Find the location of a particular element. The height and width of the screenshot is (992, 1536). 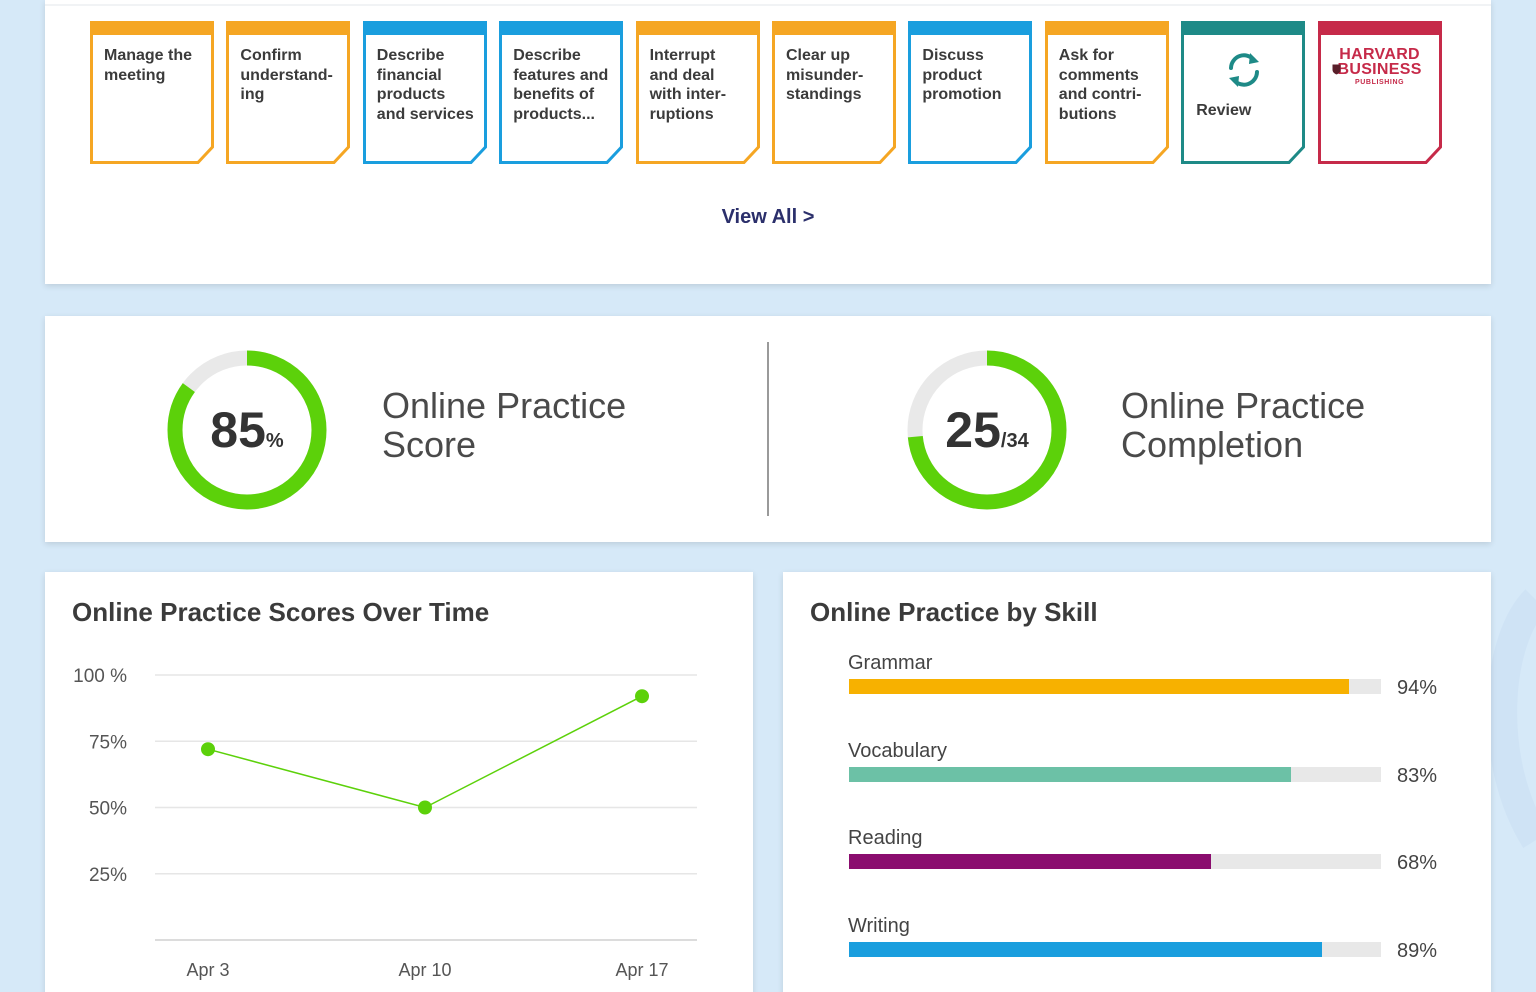

lesson-card-label-line: understand- is located at coordinates (286, 75).